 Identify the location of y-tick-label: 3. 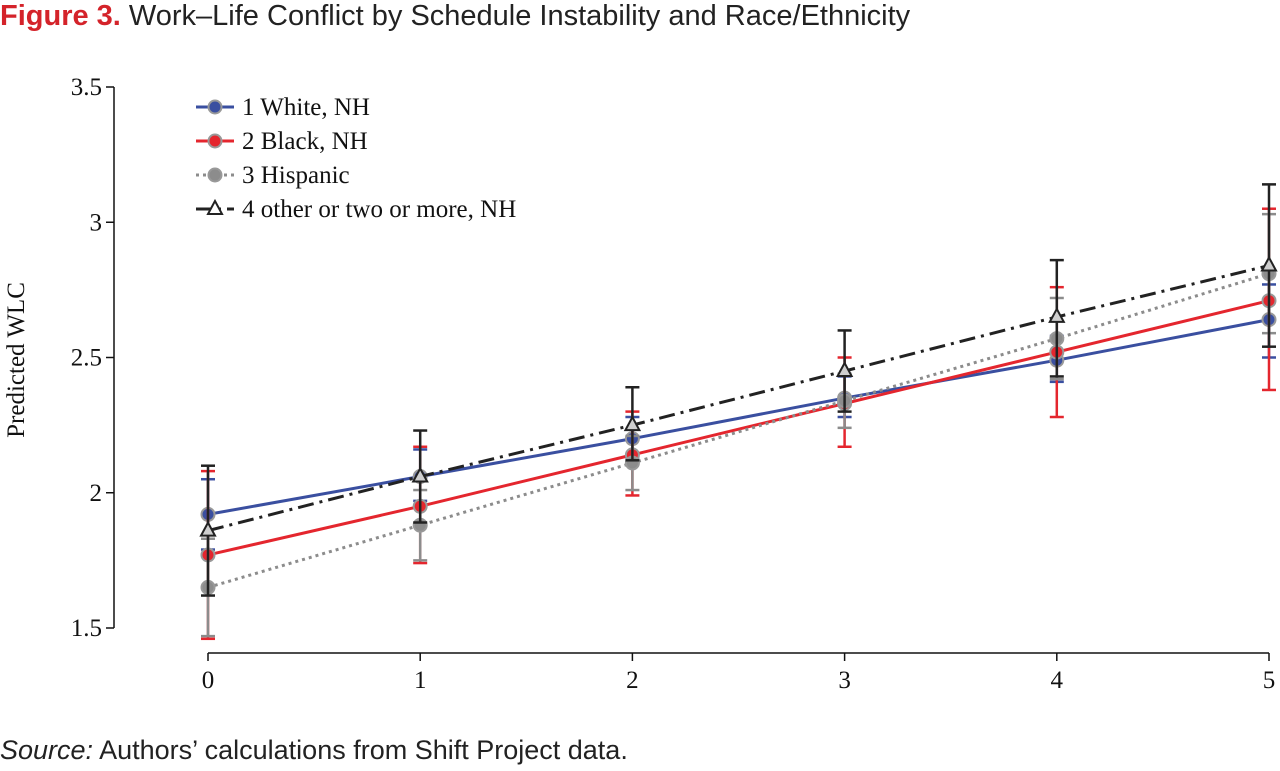
(96, 222).